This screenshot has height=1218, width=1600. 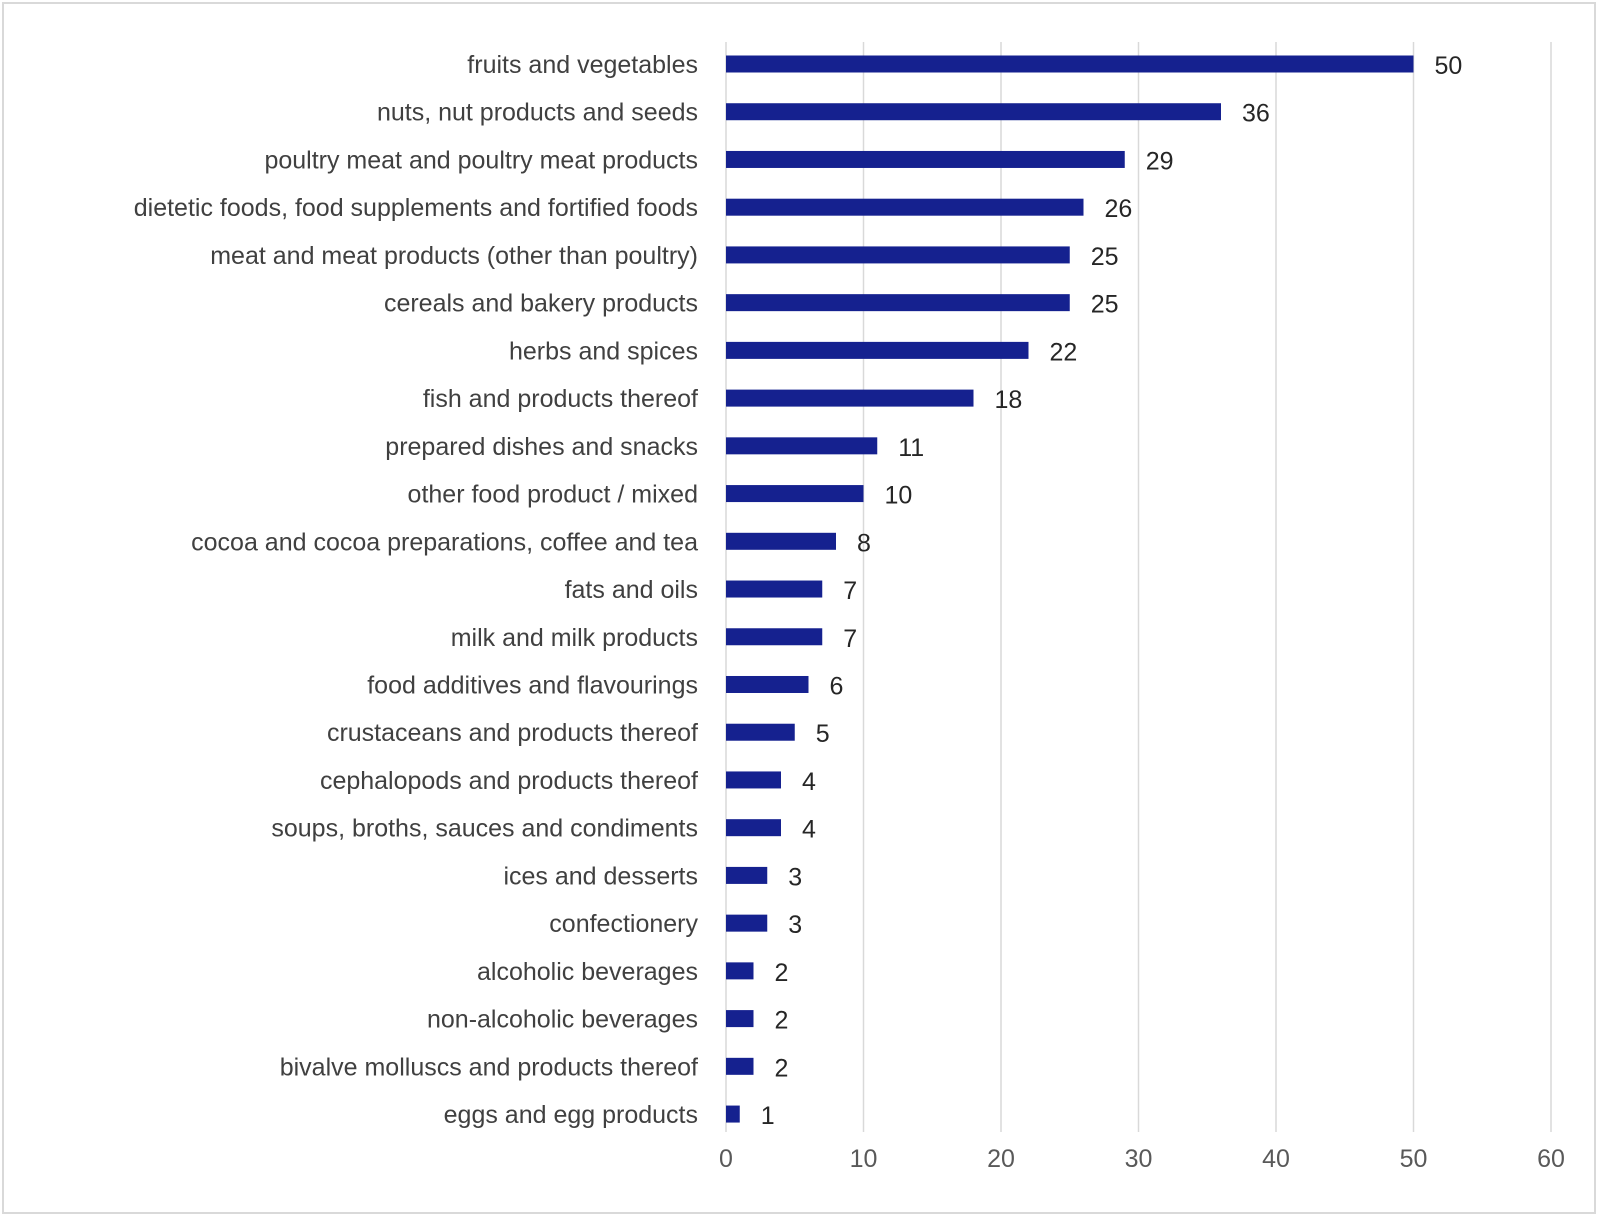 What do you see at coordinates (809, 782) in the screenshot?
I see `value-label-15: 4` at bounding box center [809, 782].